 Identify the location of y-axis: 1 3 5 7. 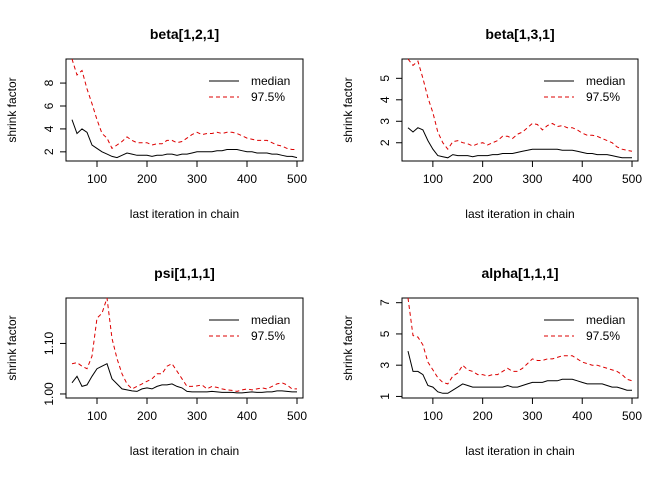
(390, 349).